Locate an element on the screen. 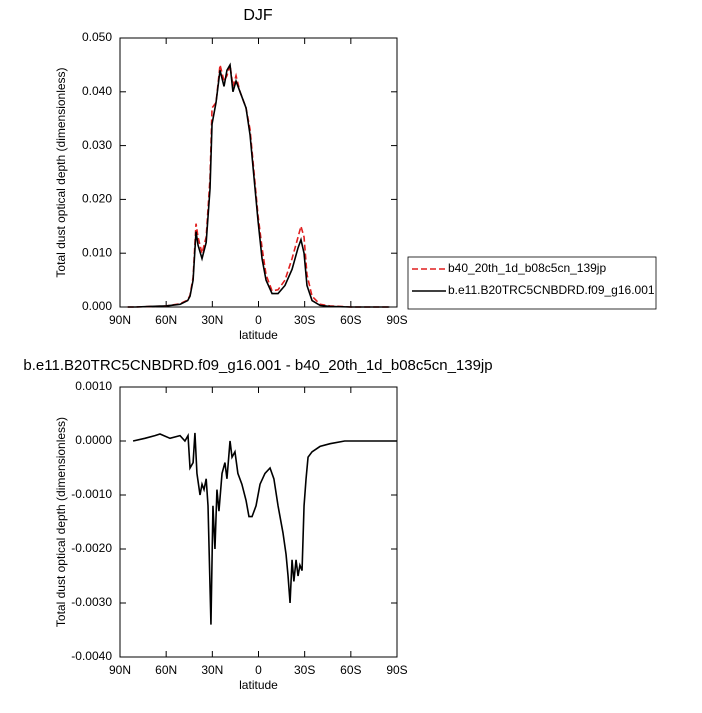  y-tick-label: 0.020 is located at coordinates (97, 199).